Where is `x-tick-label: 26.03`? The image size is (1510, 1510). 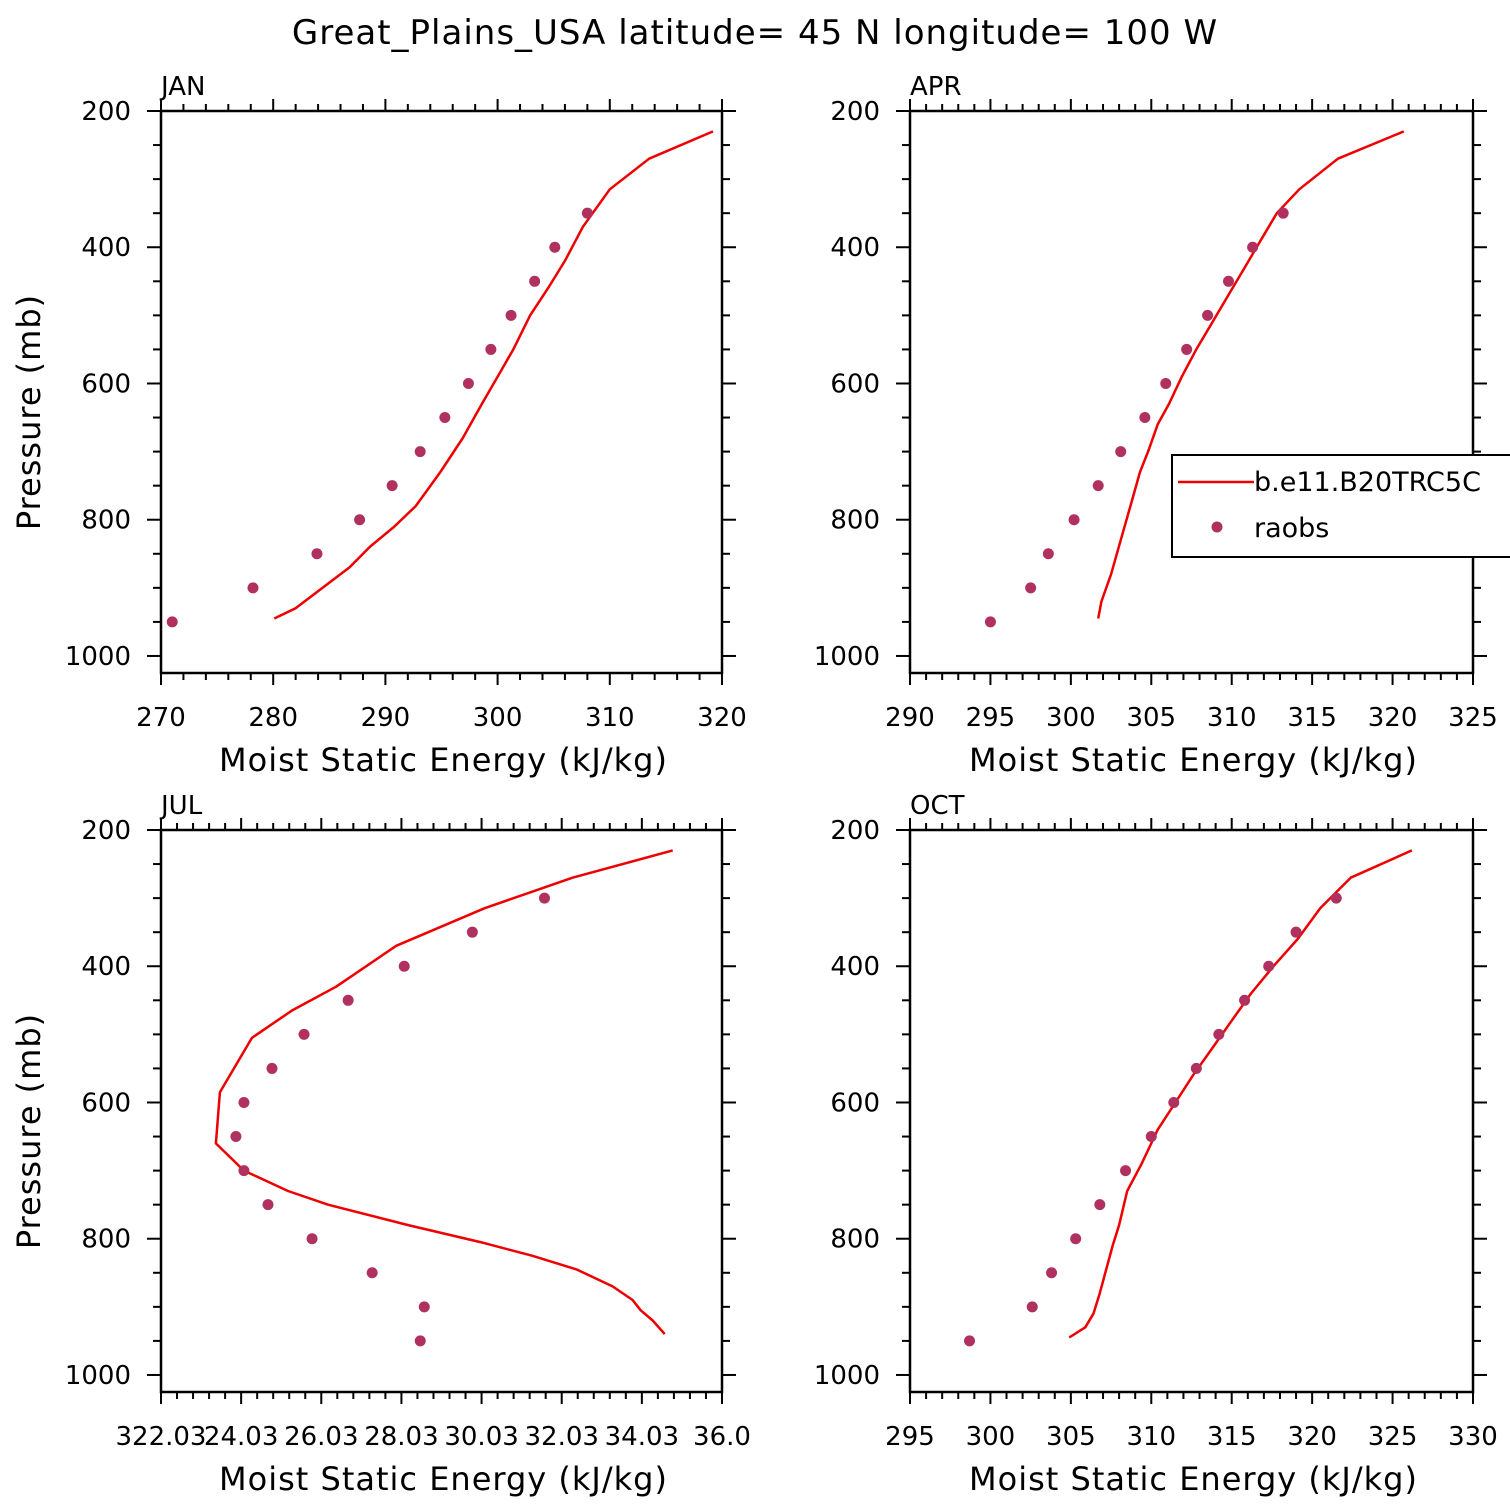
x-tick-label: 26.03 is located at coordinates (321, 1437).